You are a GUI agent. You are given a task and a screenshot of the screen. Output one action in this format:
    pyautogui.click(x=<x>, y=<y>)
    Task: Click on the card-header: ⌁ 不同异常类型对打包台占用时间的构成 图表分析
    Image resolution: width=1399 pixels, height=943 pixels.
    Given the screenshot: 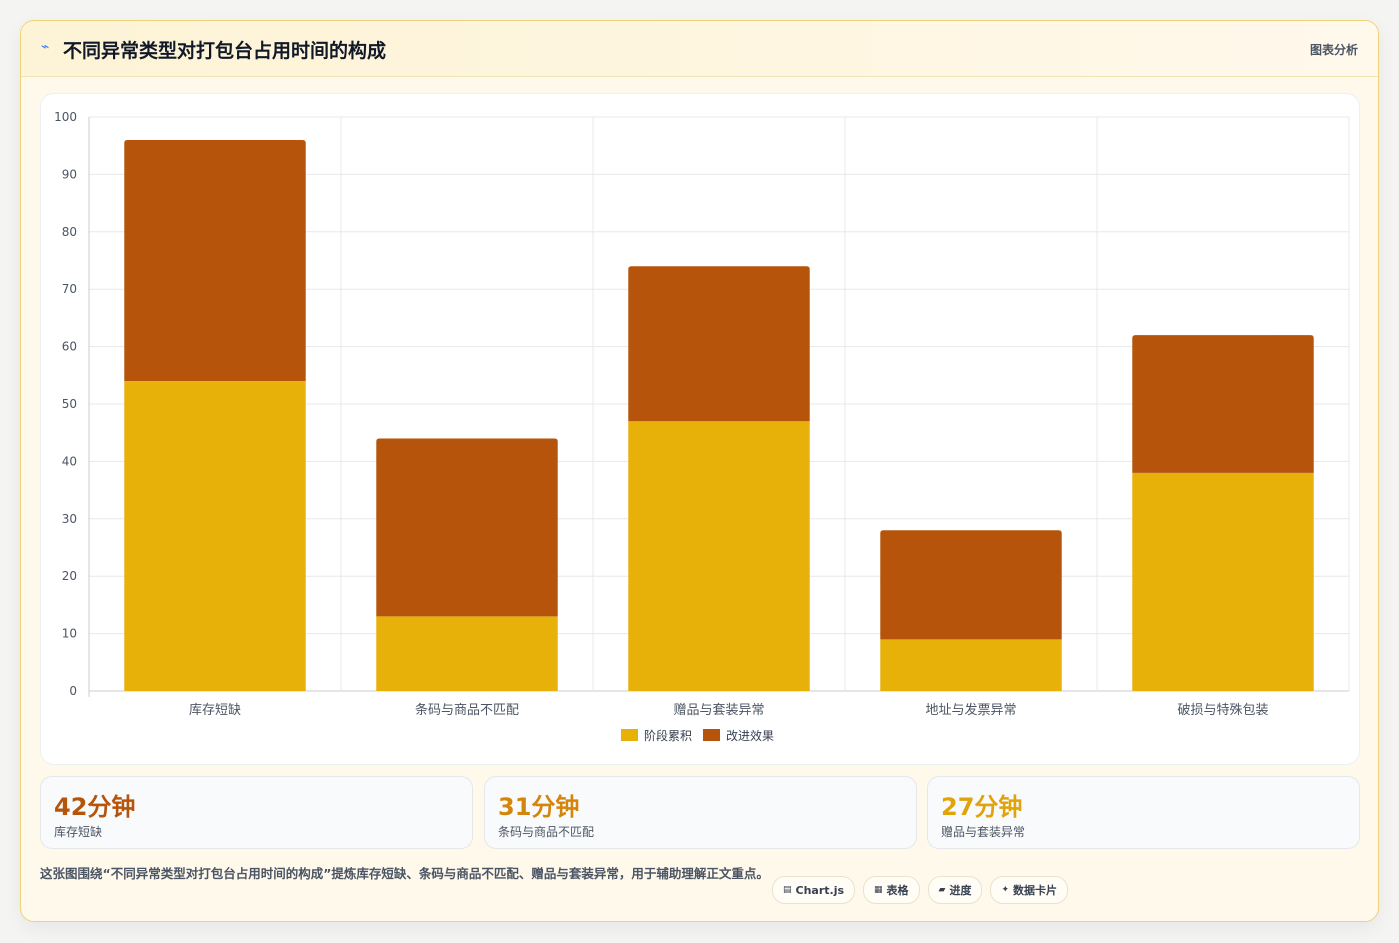 What is the action you would take?
    pyautogui.click(x=699, y=49)
    